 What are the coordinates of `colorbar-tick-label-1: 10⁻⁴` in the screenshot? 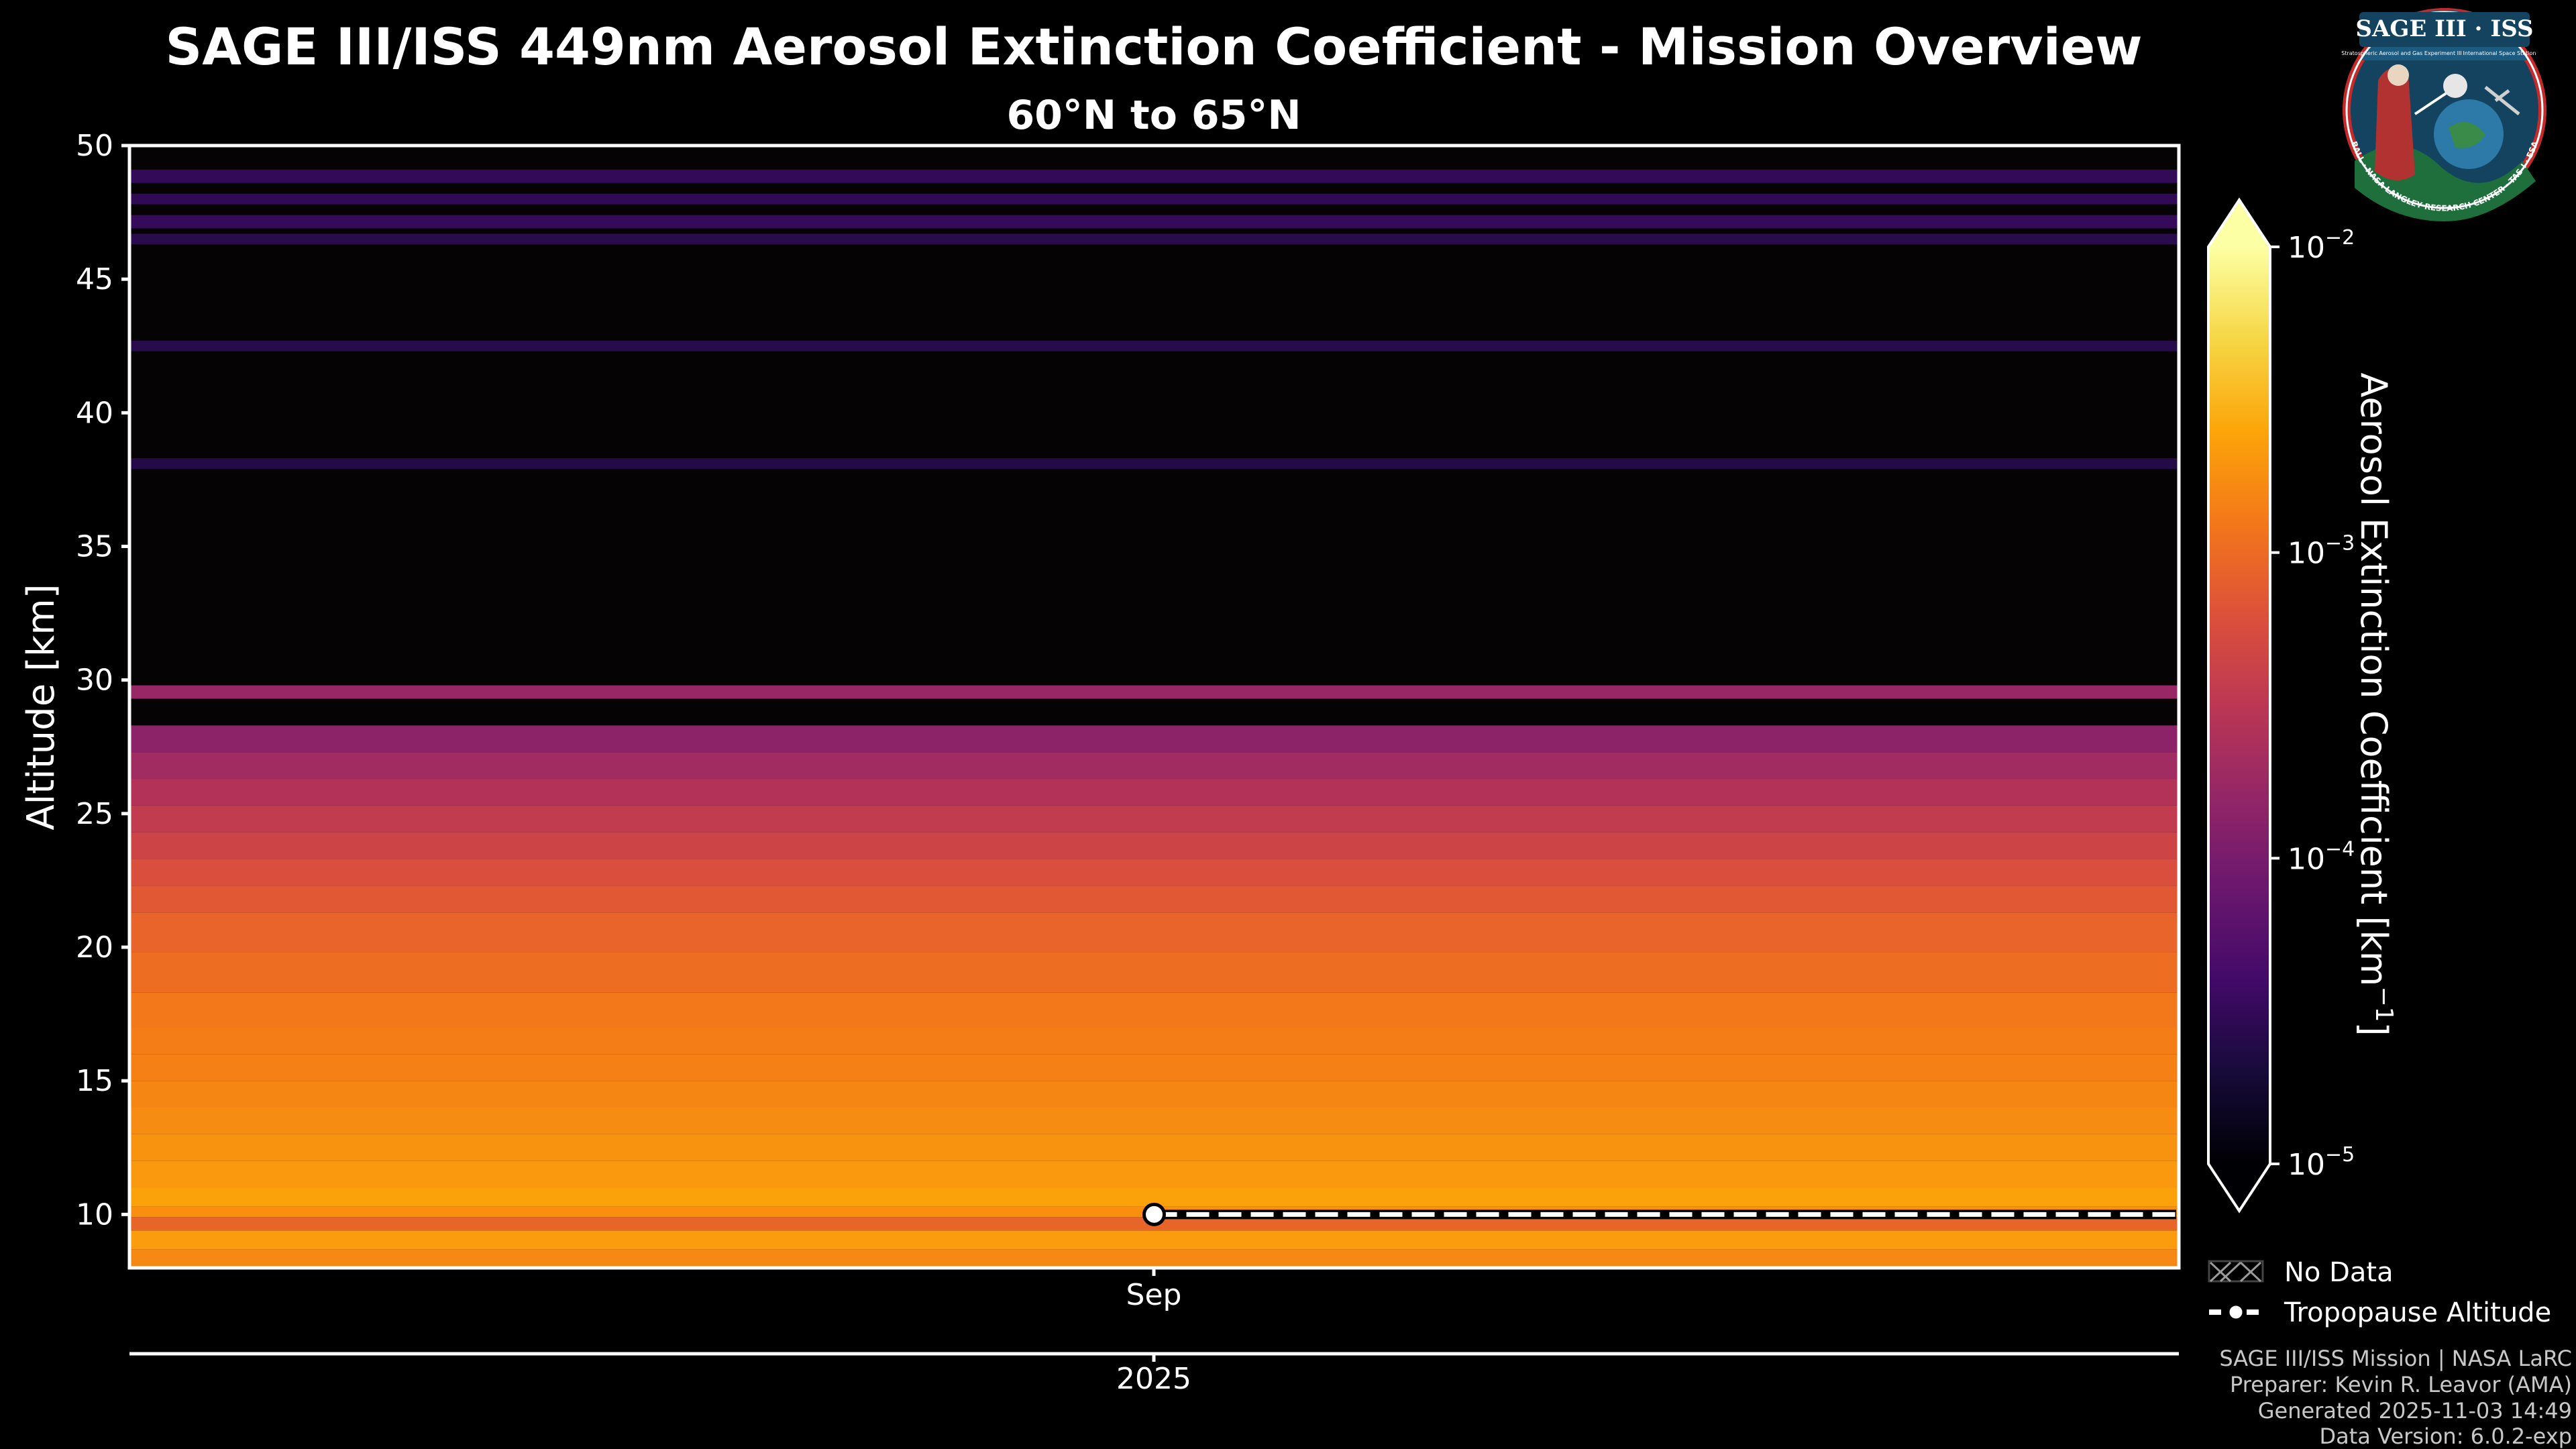 It's located at (2321, 856).